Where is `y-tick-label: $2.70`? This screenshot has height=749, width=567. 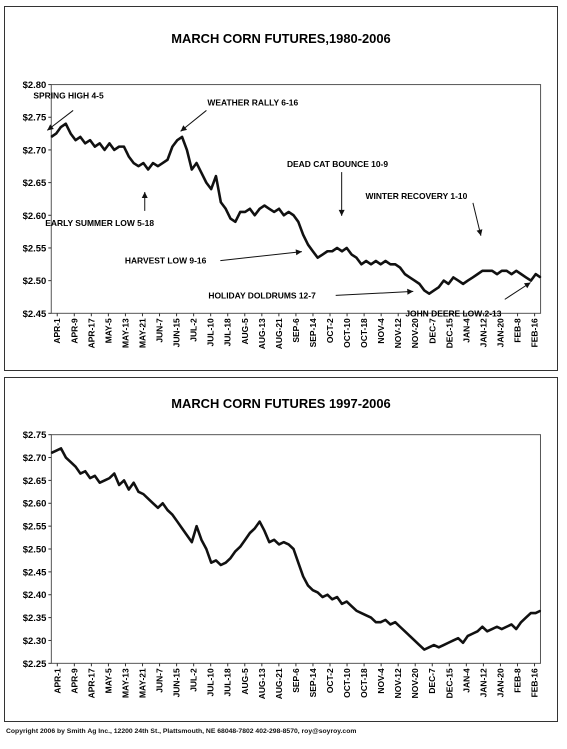 y-tick-label: $2.70 is located at coordinates (35, 150).